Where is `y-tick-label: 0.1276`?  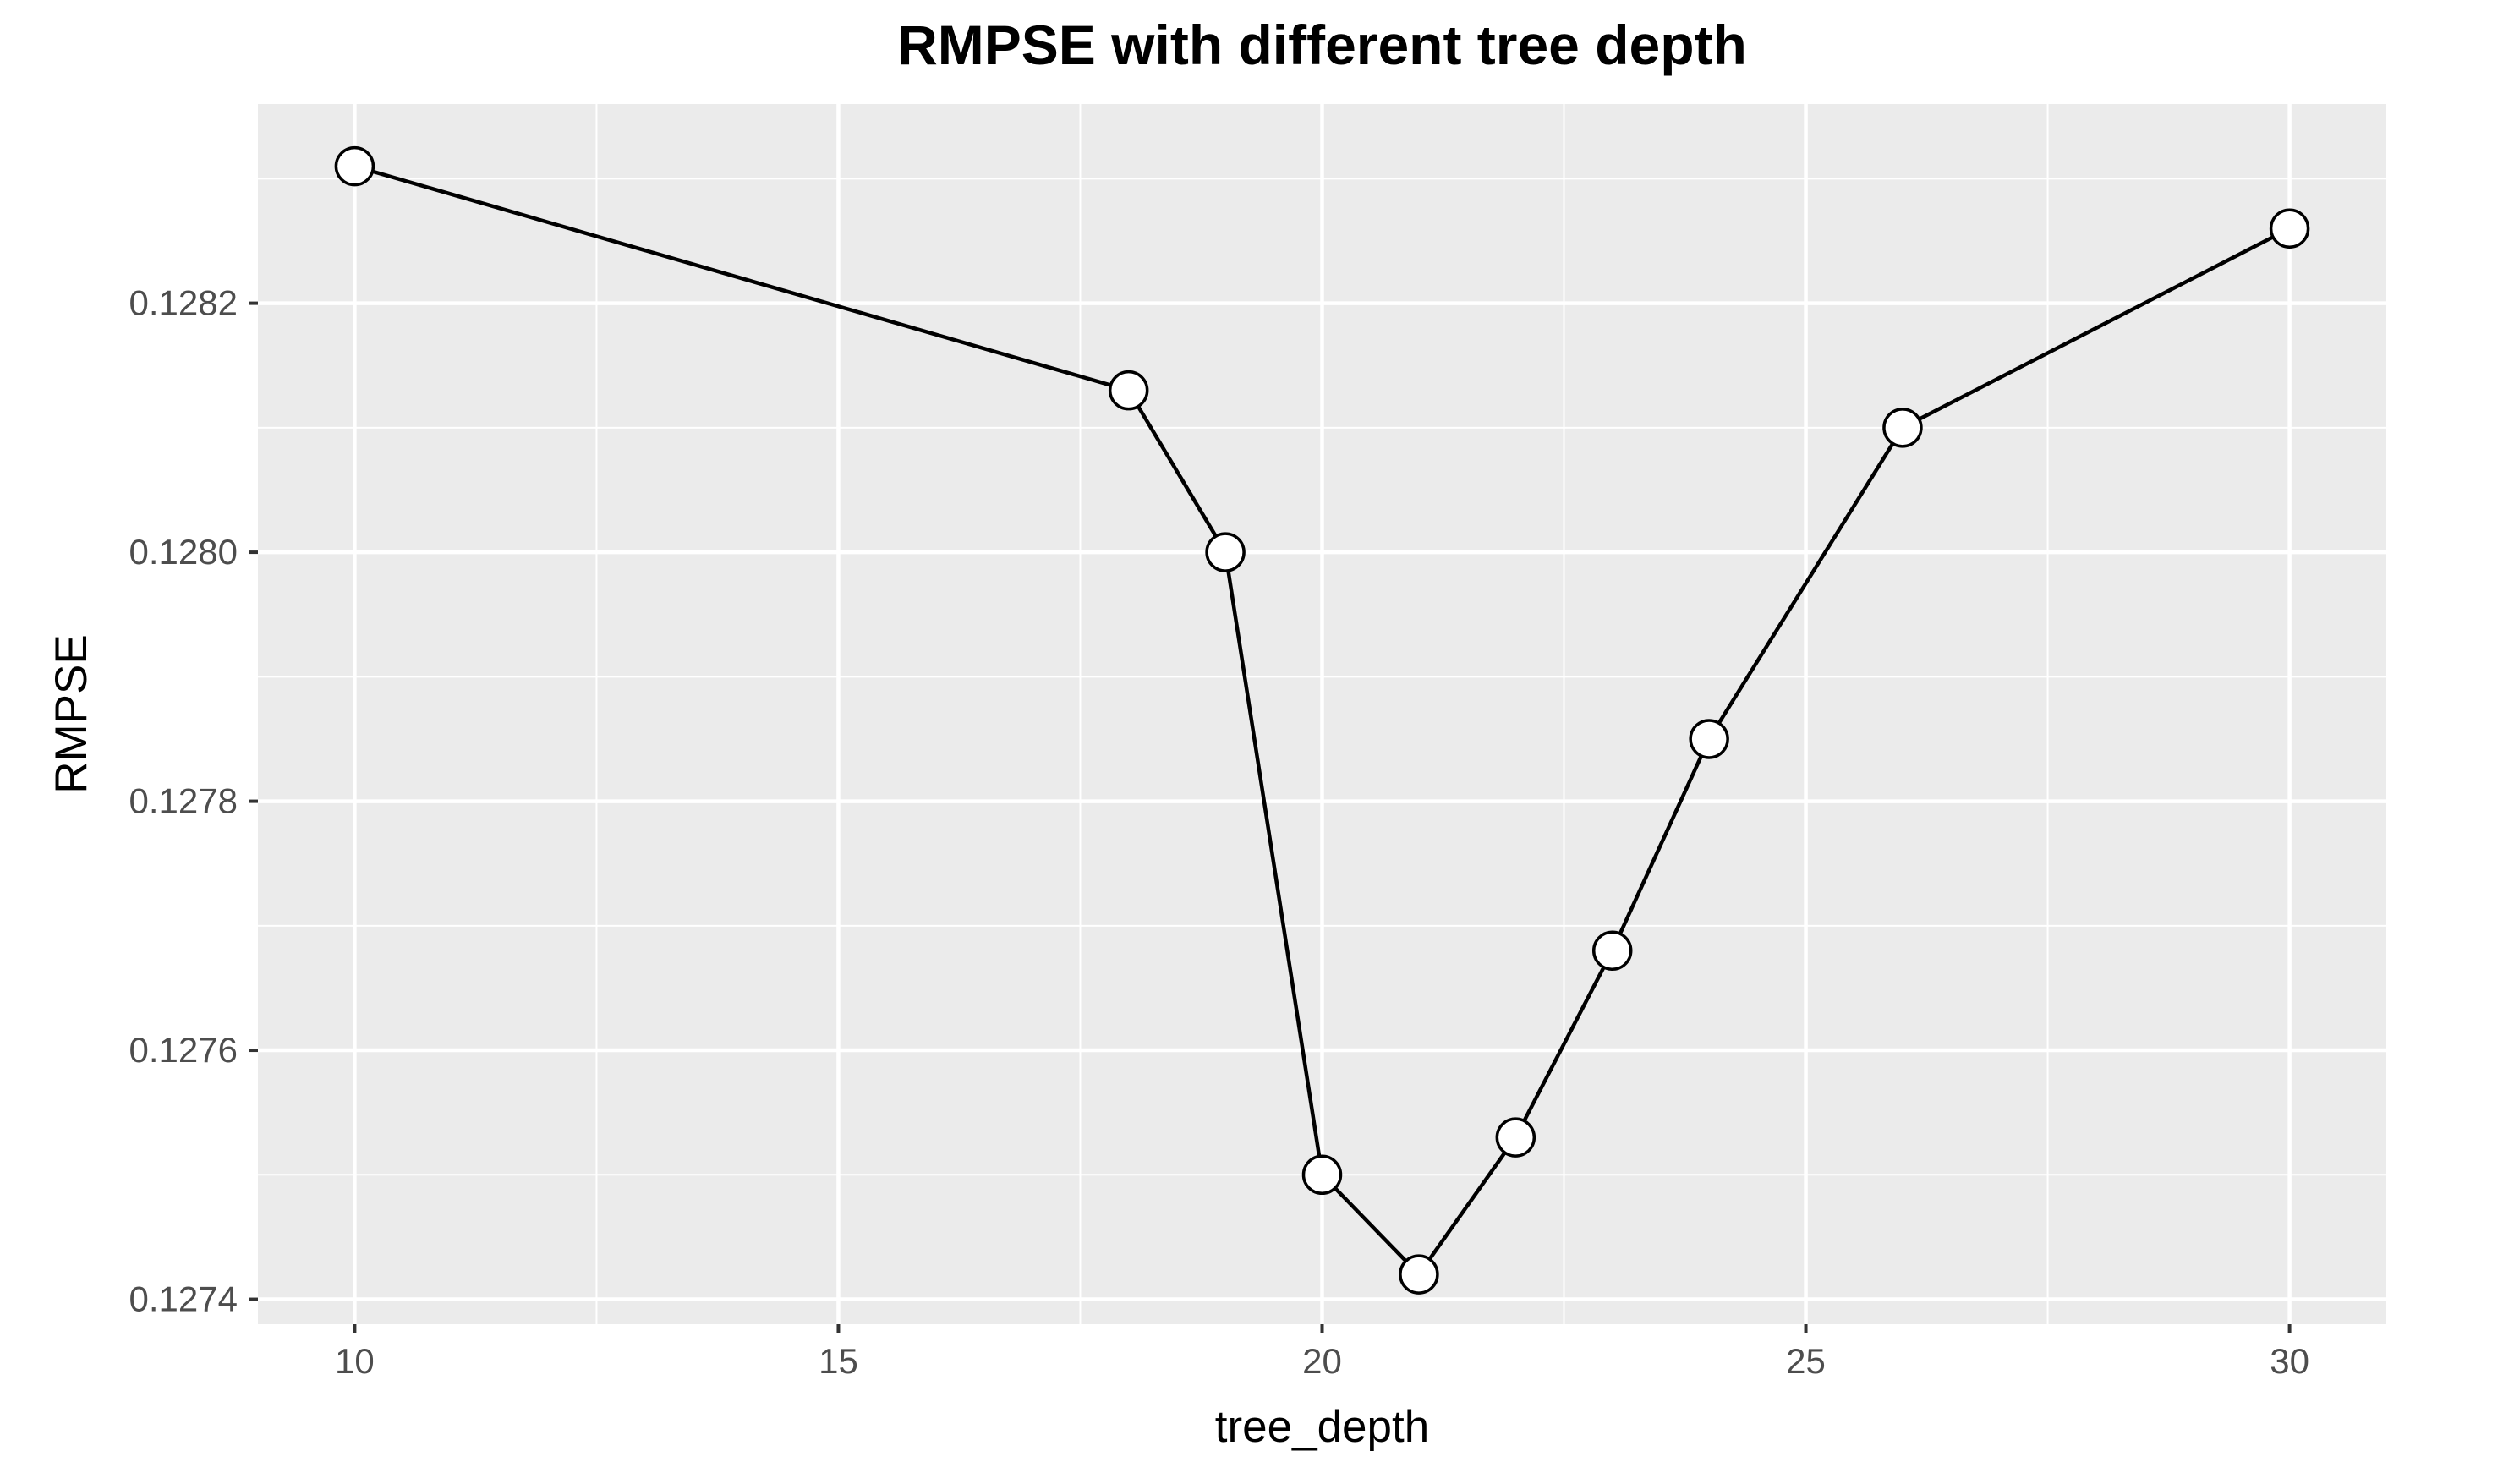
y-tick-label: 0.1276 is located at coordinates (183, 1050).